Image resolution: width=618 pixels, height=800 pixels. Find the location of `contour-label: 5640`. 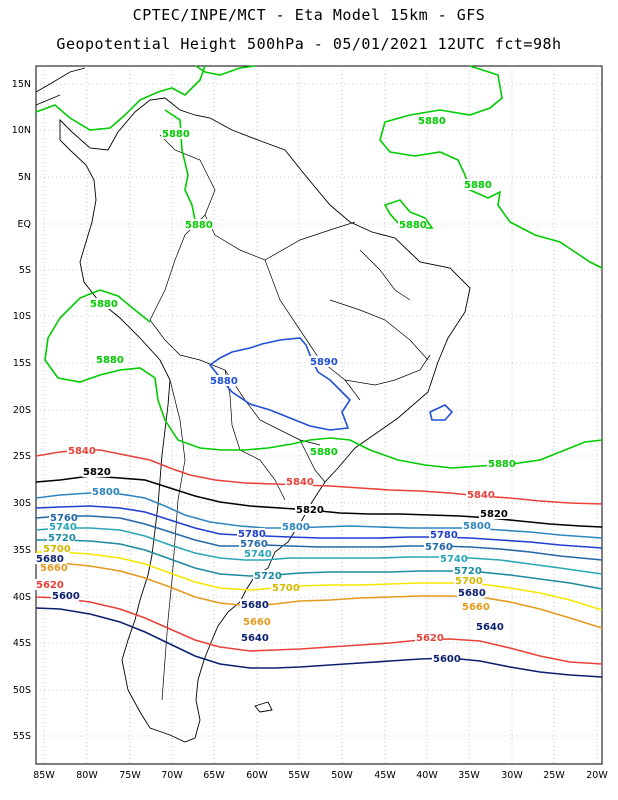

contour-label: 5640 is located at coordinates (490, 627).